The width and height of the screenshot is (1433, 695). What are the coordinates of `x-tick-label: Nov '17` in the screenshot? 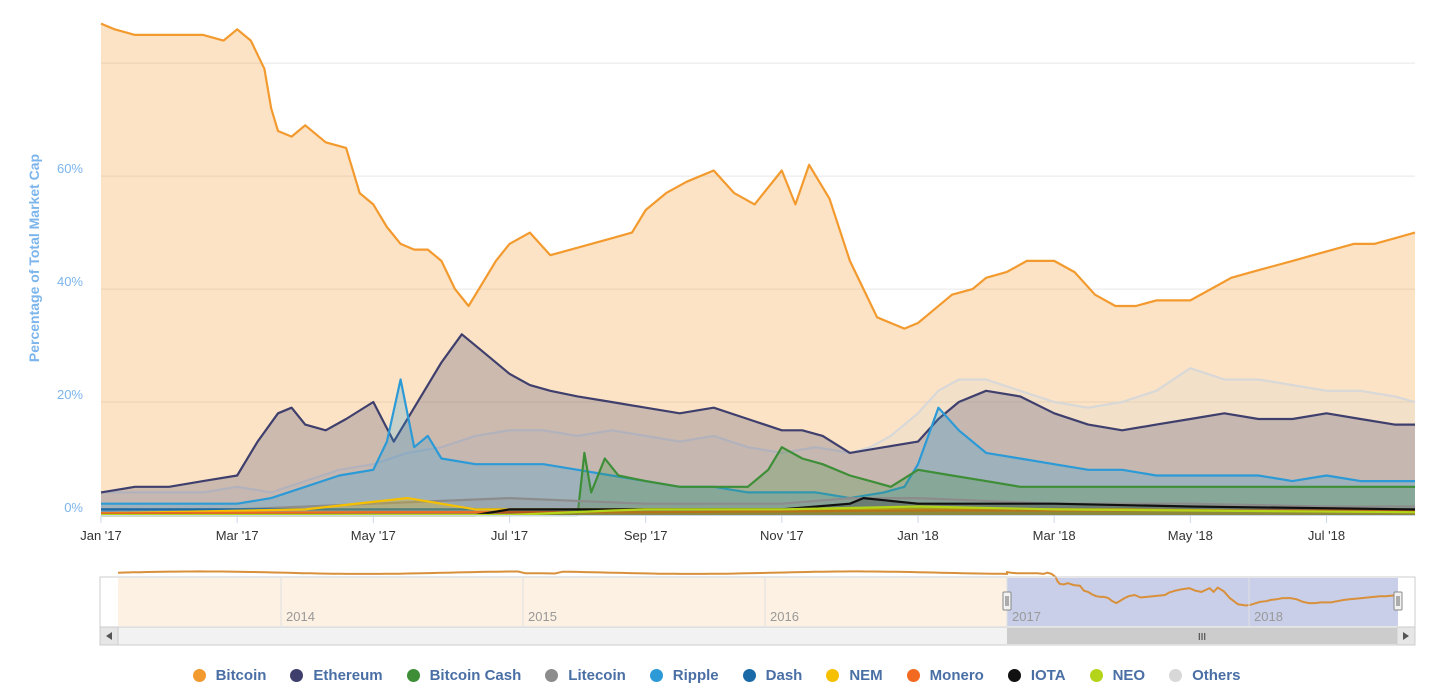 It's located at (782, 535).